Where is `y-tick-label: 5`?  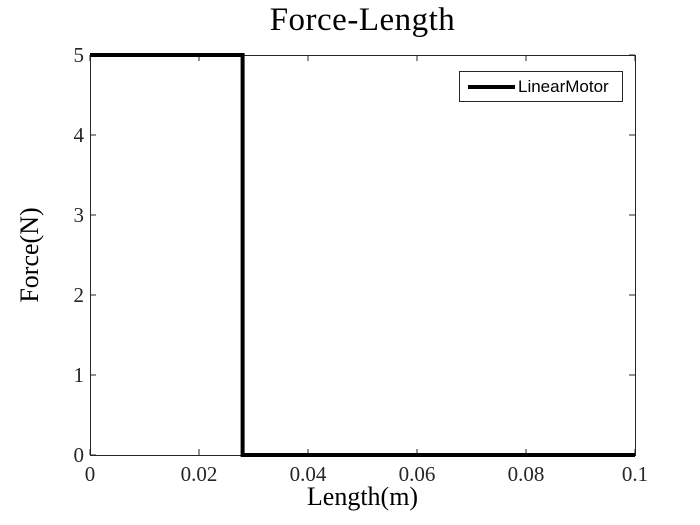 y-tick-label: 5 is located at coordinates (79, 55).